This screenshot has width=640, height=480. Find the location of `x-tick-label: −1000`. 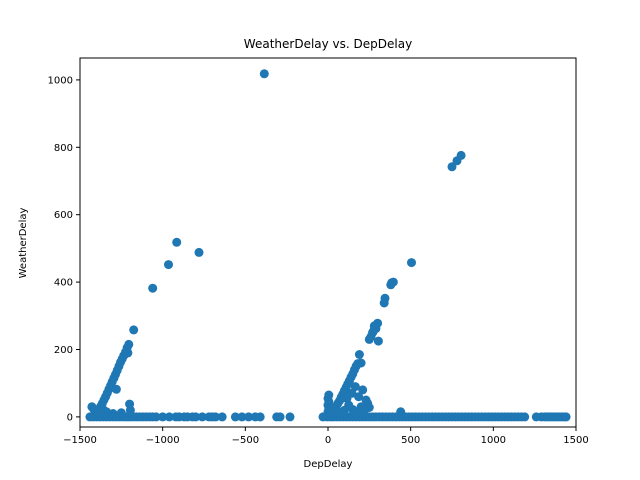

x-tick-label: −1000 is located at coordinates (163, 440).